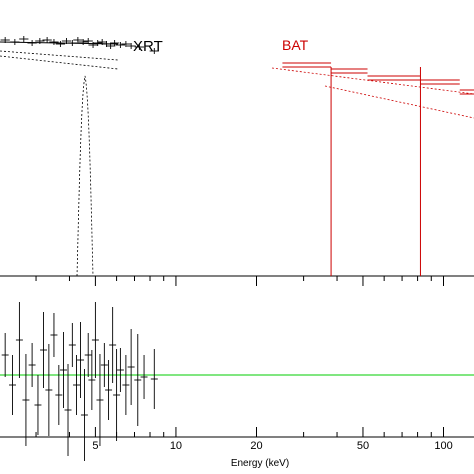 Image resolution: width=474 pixels, height=474 pixels. What do you see at coordinates (363, 446) in the screenshot?
I see `x-tick-label: 50` at bounding box center [363, 446].